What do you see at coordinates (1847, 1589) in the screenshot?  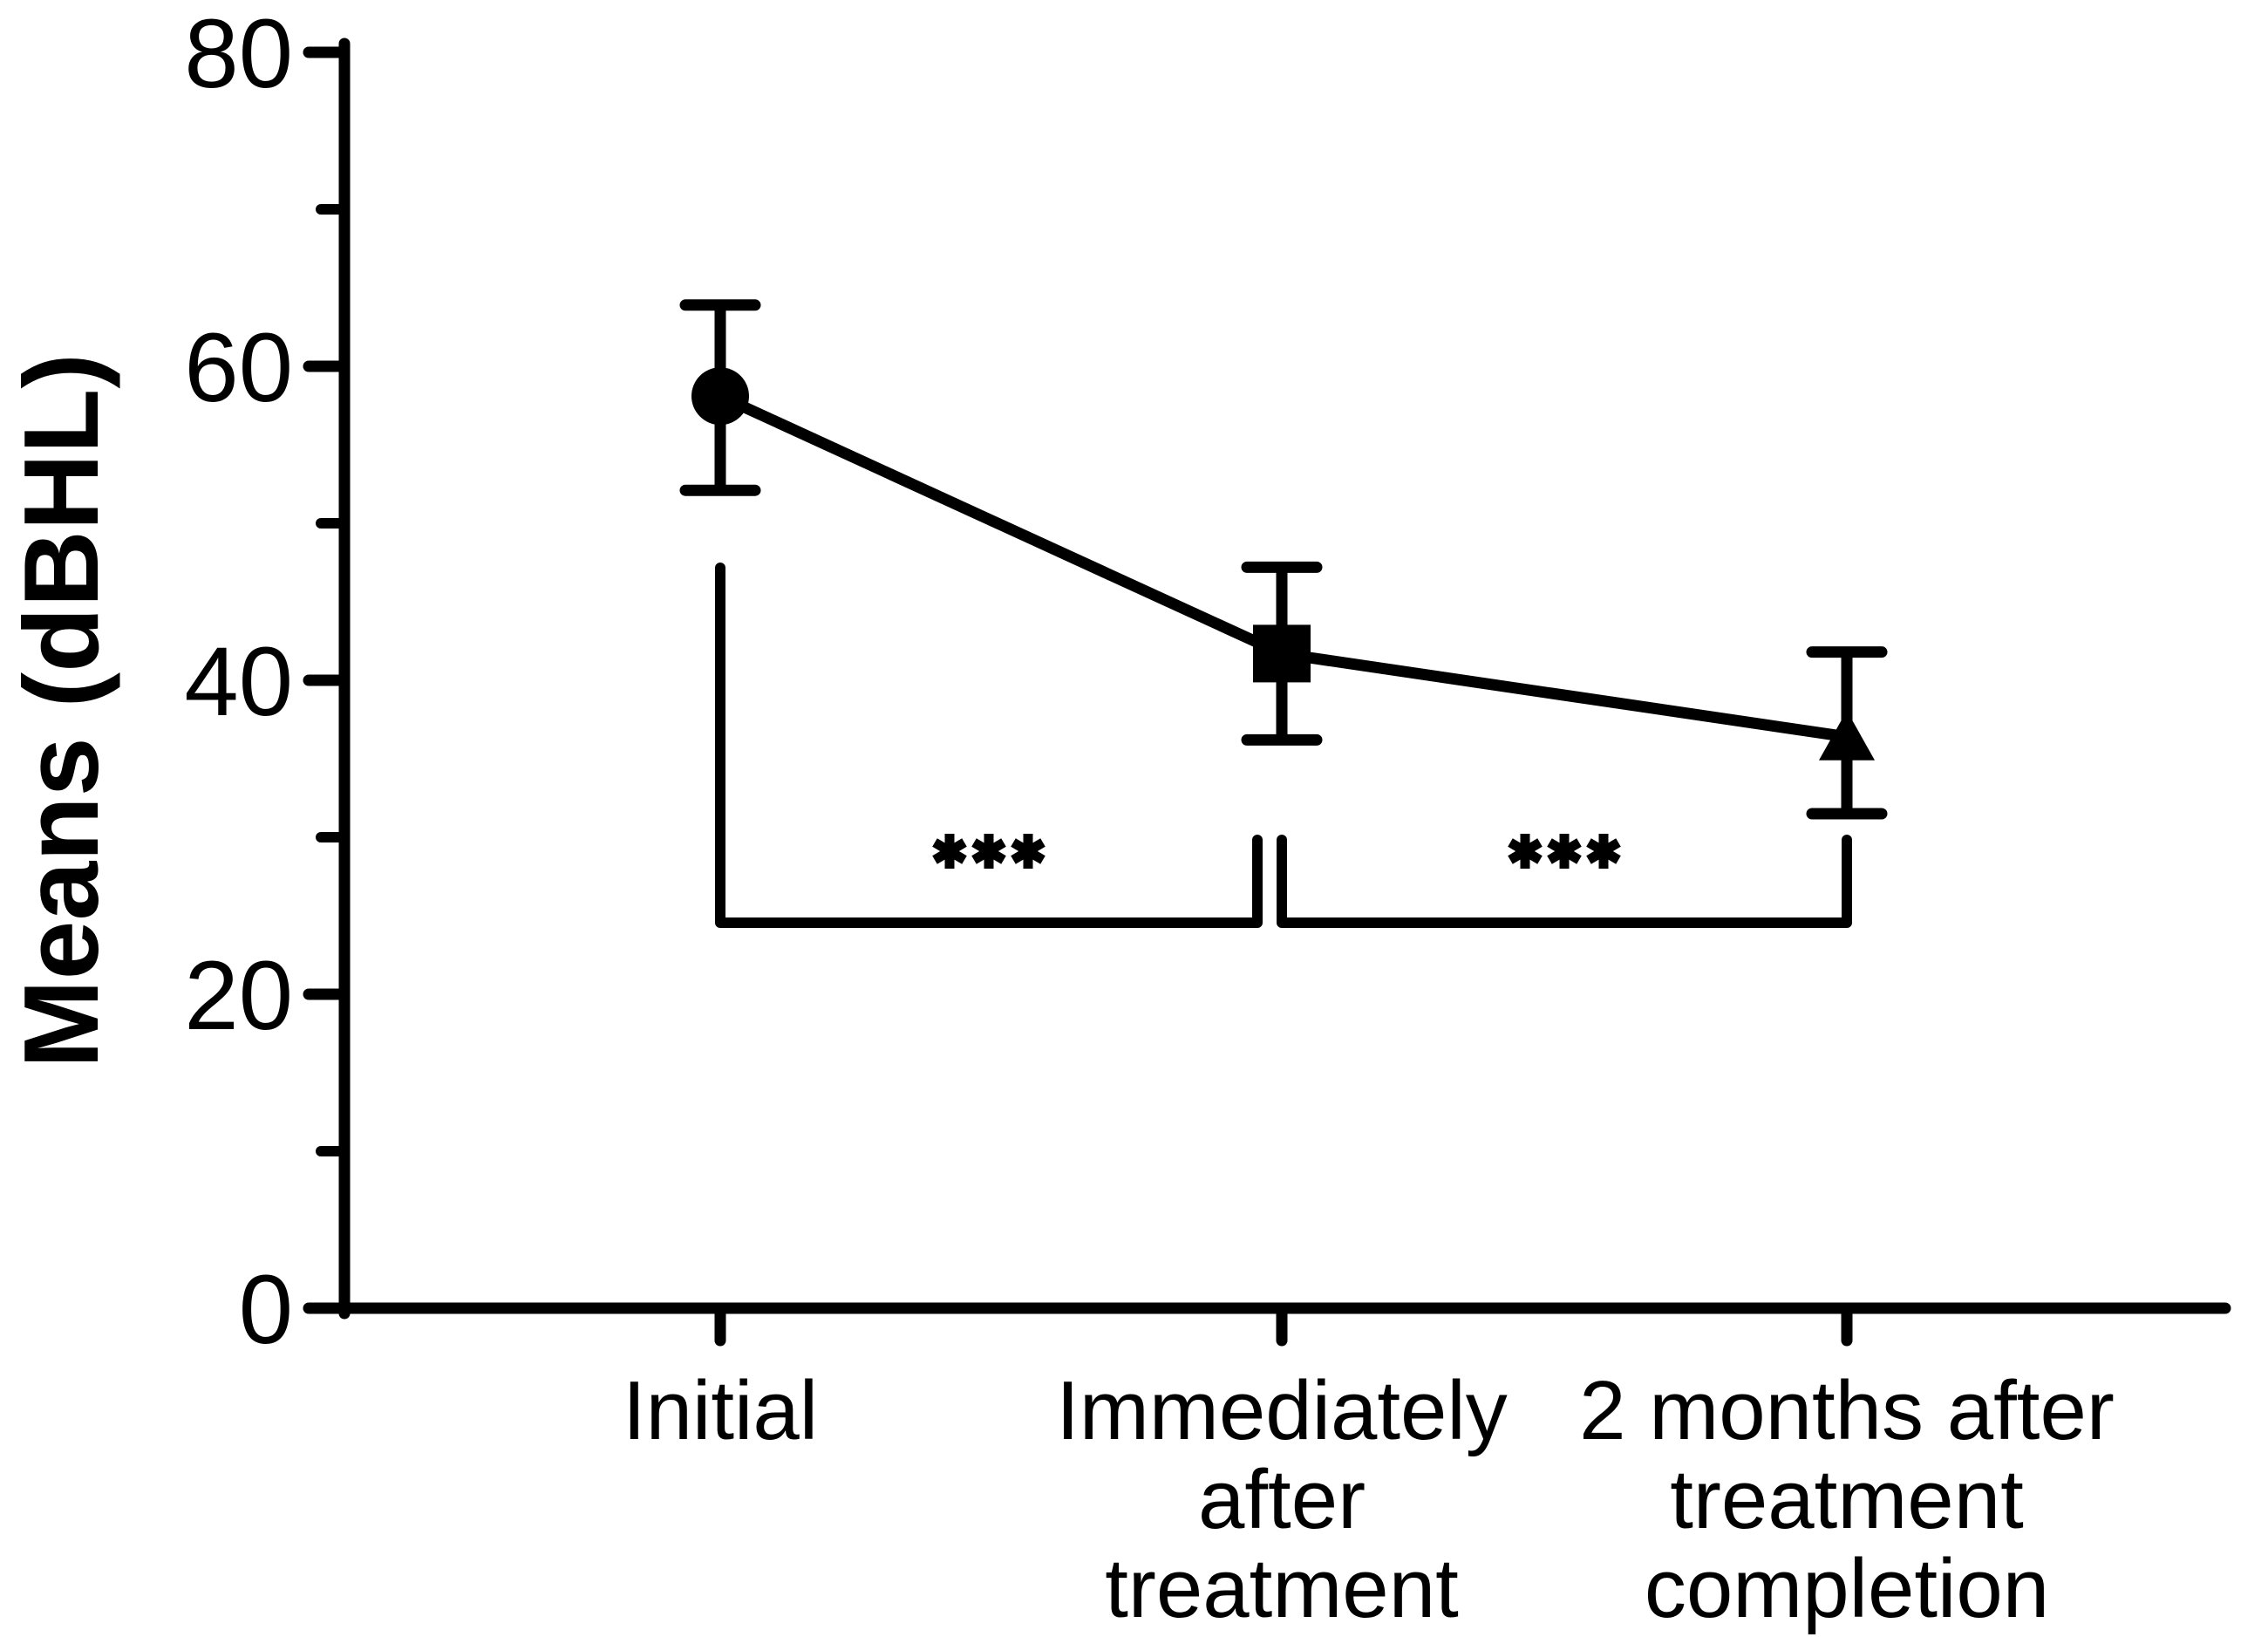 I see `x-axis-label-line: completion` at bounding box center [1847, 1589].